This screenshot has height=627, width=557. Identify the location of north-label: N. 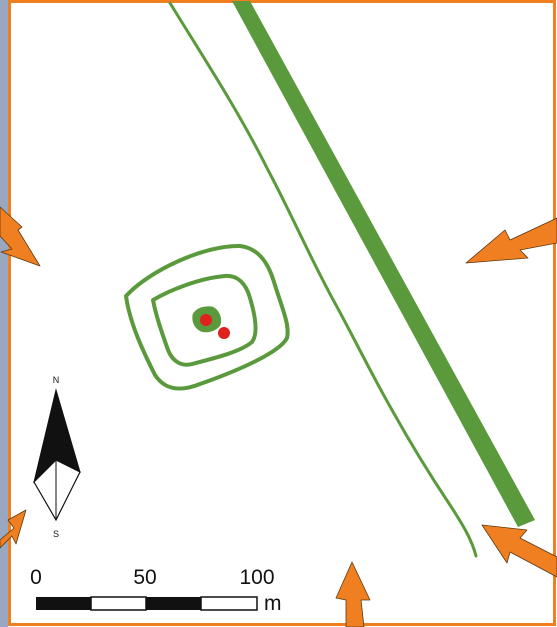
(56, 380).